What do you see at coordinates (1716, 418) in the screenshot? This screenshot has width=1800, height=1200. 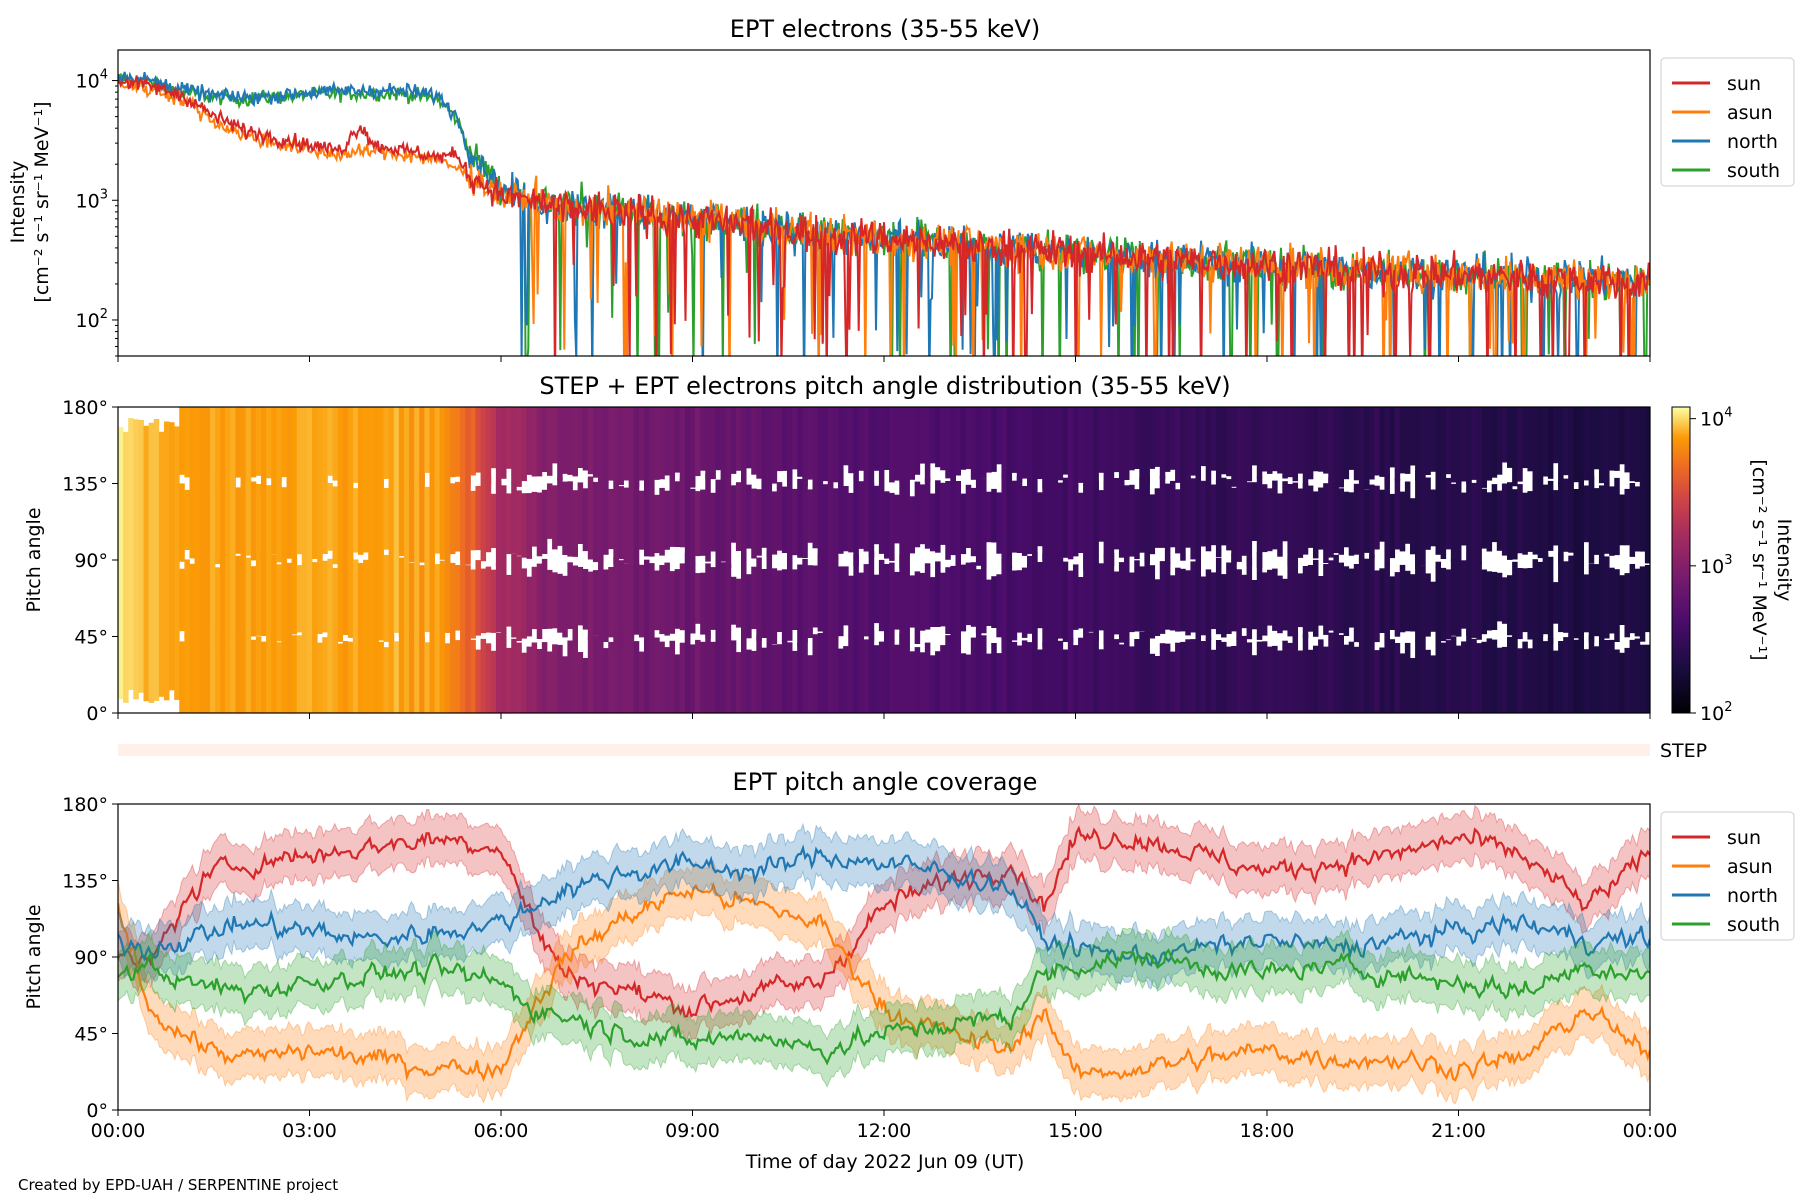 I see `colorbar-tick-label: 104` at bounding box center [1716, 418].